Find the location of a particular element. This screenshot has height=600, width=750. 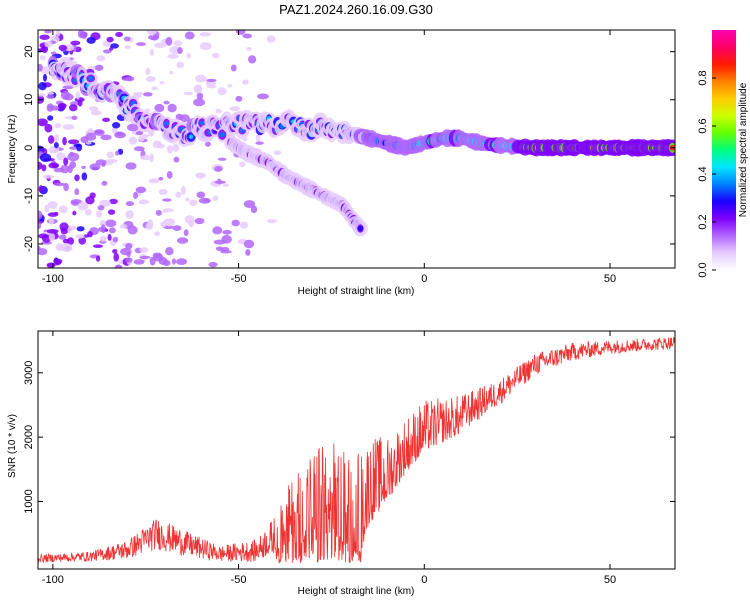

x-tick-label: -50 is located at coordinates (239, 580).